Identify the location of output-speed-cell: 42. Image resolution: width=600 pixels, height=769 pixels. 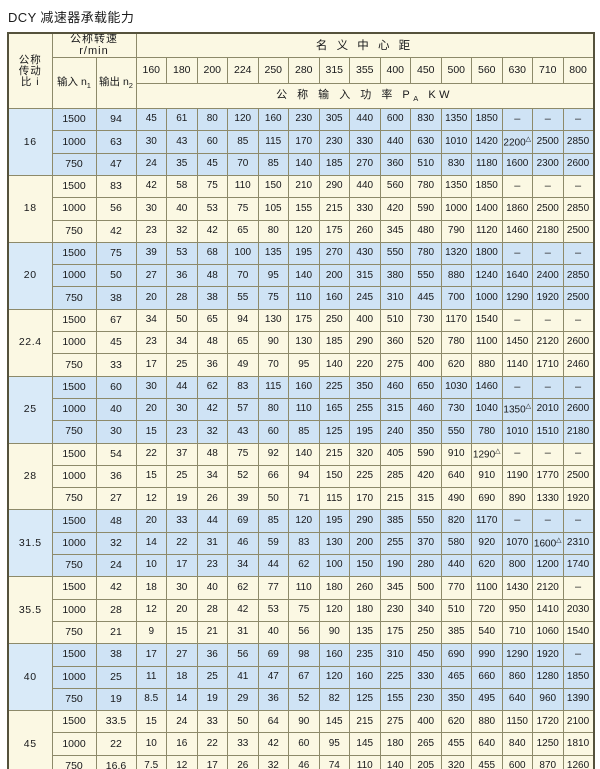
(116, 231).